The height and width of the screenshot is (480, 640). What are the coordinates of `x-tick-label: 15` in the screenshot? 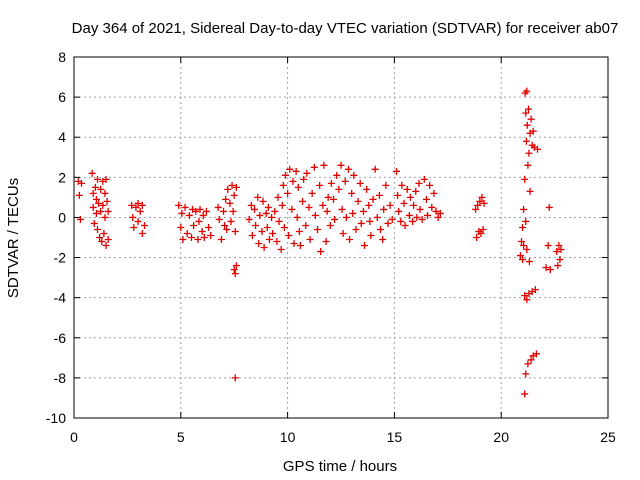 It's located at (395, 437).